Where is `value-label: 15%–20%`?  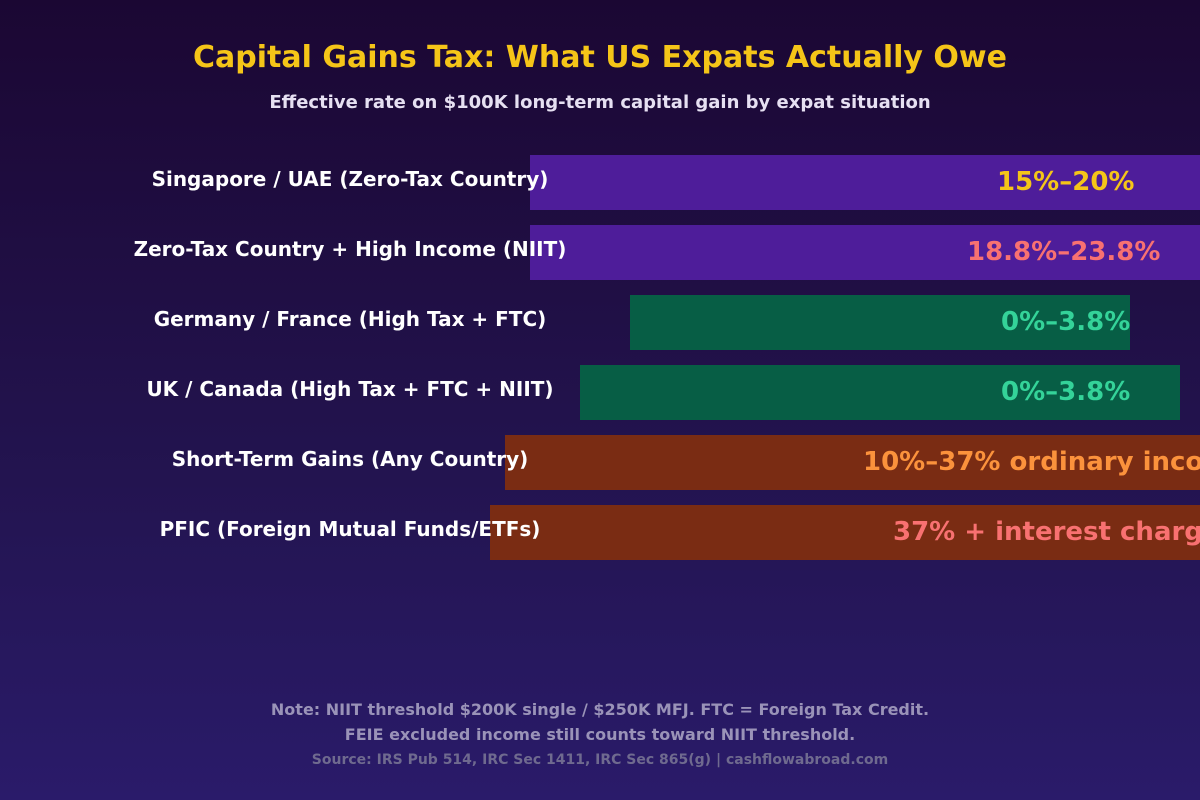
value-label: 15%–20% is located at coordinates (1066, 182).